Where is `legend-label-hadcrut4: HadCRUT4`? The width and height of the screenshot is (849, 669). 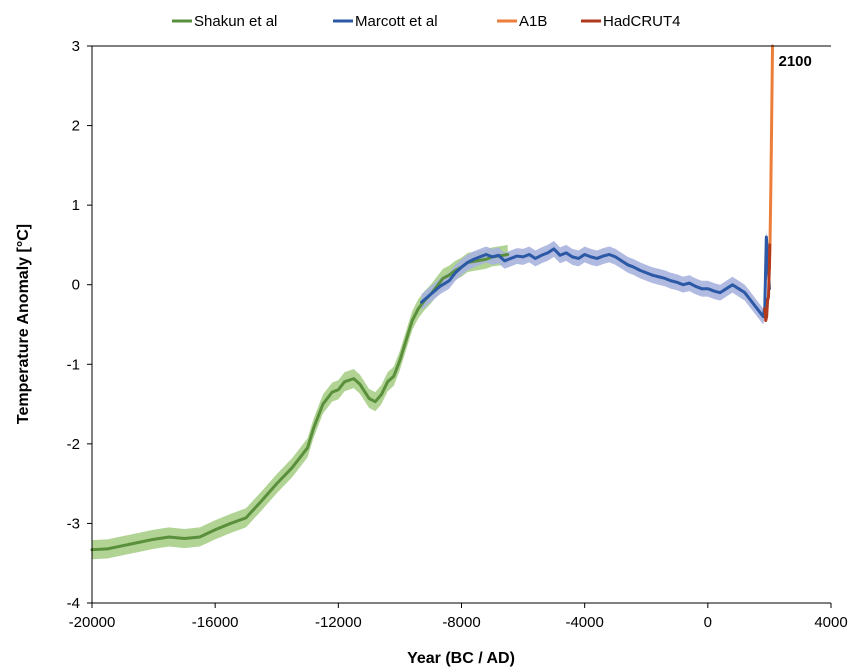
legend-label-hadcrut4: HadCRUT4 is located at coordinates (642, 21).